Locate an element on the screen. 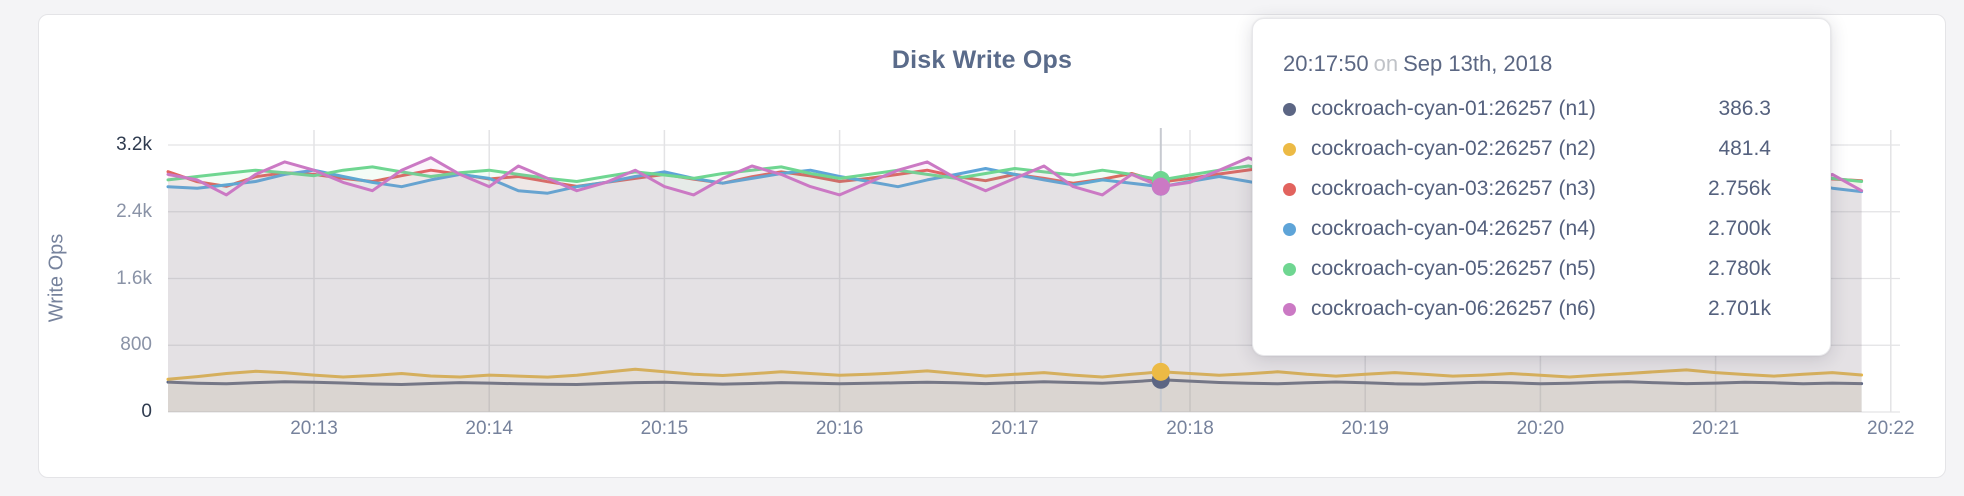 This screenshot has width=1964, height=496. series-name: cockroach-cyan-02:26257 (n2) is located at coordinates (1453, 148).